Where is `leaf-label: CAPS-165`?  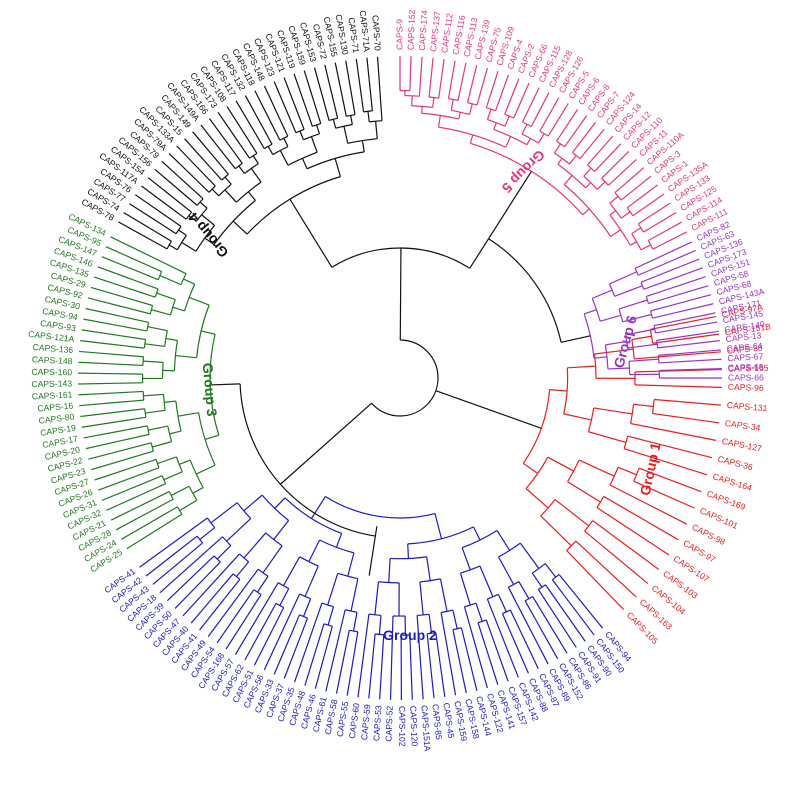
leaf-label: CAPS-165 is located at coordinates (748, 368).